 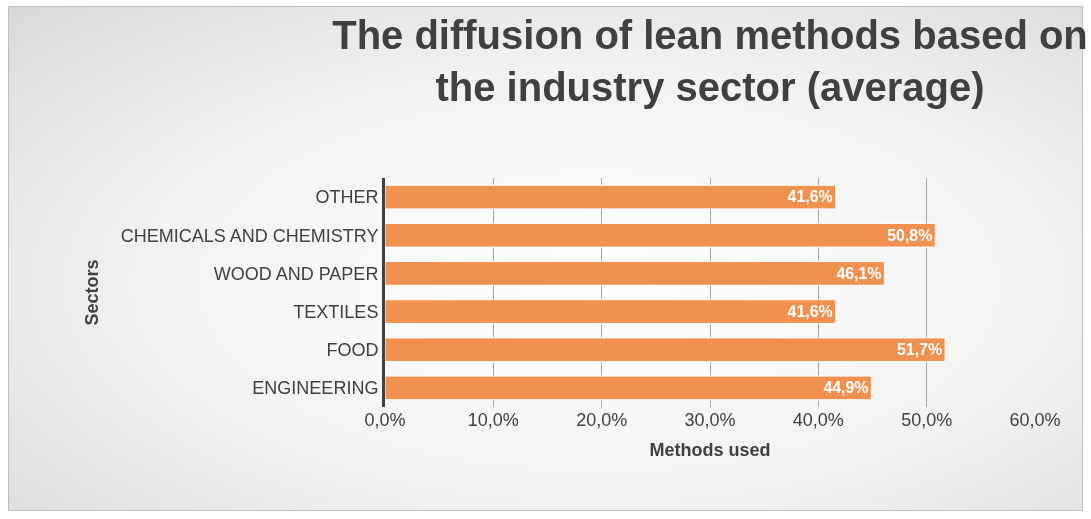 What do you see at coordinates (91, 292) in the screenshot?
I see `y-axis-title: Sectors` at bounding box center [91, 292].